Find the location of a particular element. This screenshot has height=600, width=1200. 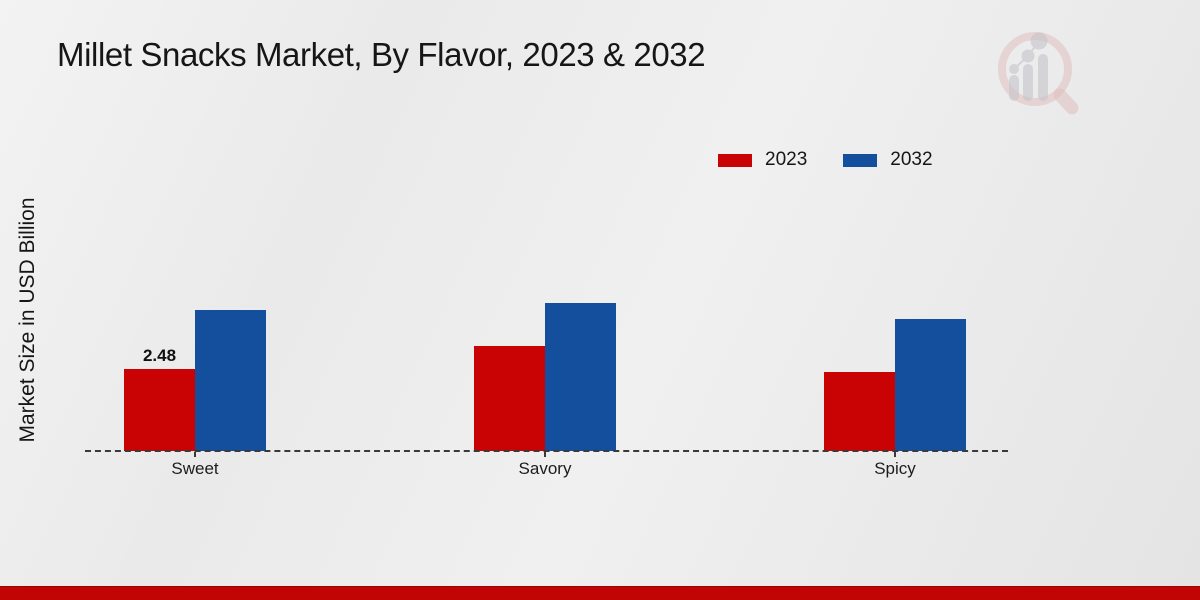

x-axis-category-label-savory: Savory is located at coordinates (545, 468).